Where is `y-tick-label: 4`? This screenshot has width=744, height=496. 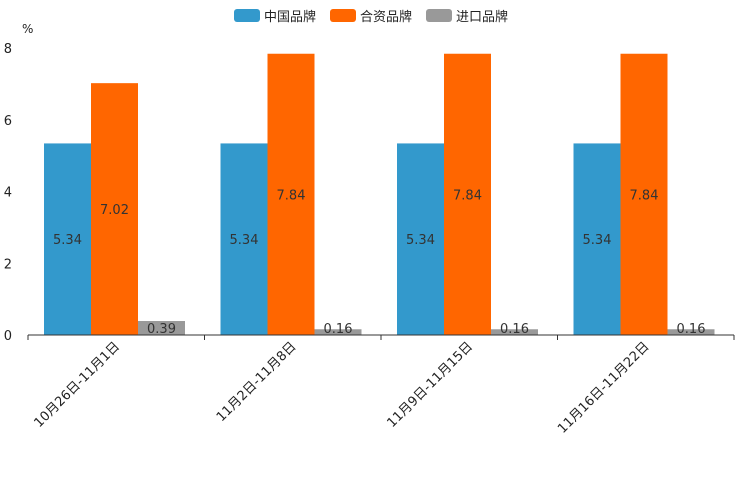
y-tick-label: 4 is located at coordinates (8, 193).